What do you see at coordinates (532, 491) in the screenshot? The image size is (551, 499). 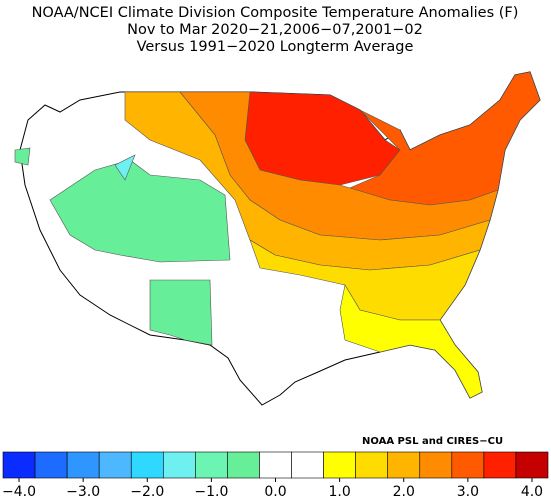 I see `colorbar-tick-label: 4.0` at bounding box center [532, 491].